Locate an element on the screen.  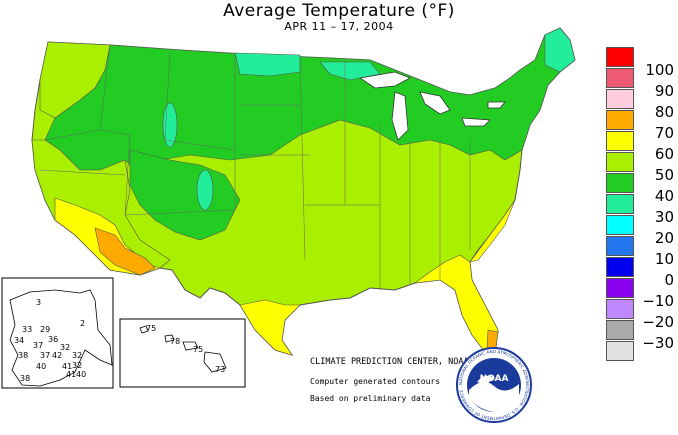
band-30-40-wyoming is located at coordinates (170, 125).